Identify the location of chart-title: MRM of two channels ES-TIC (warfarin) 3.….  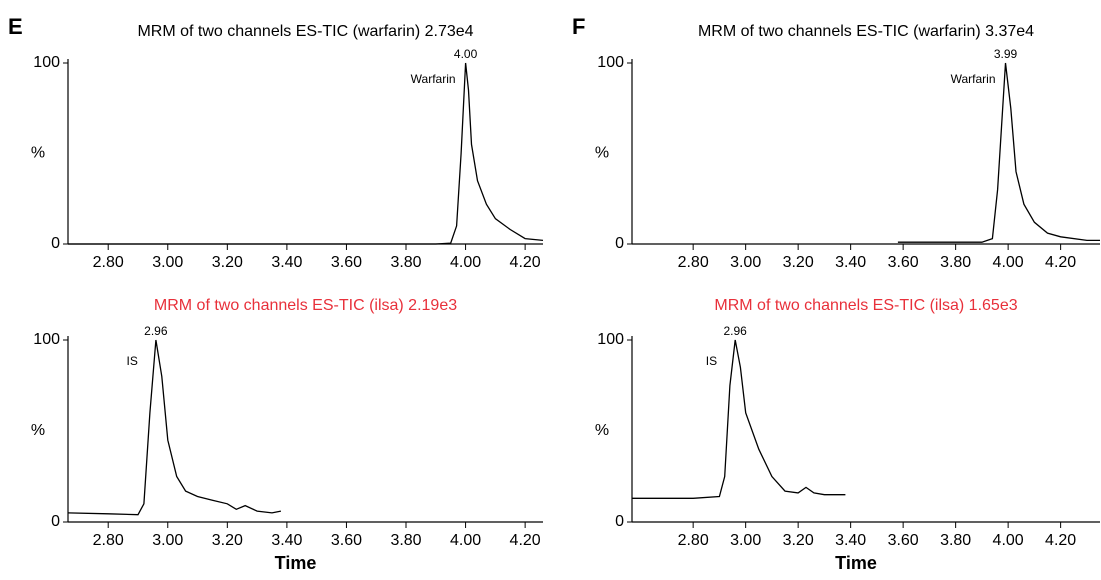
(866, 31).